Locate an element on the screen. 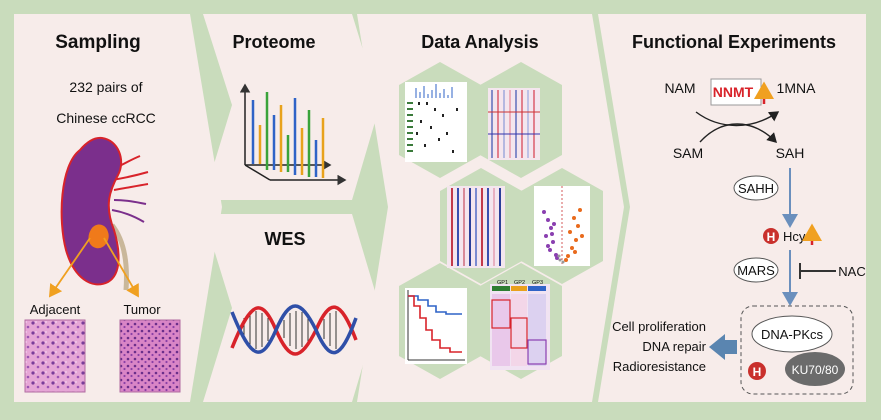 The image size is (881, 420). outcome-radioresistance: Radioresistance is located at coordinates (659, 366).